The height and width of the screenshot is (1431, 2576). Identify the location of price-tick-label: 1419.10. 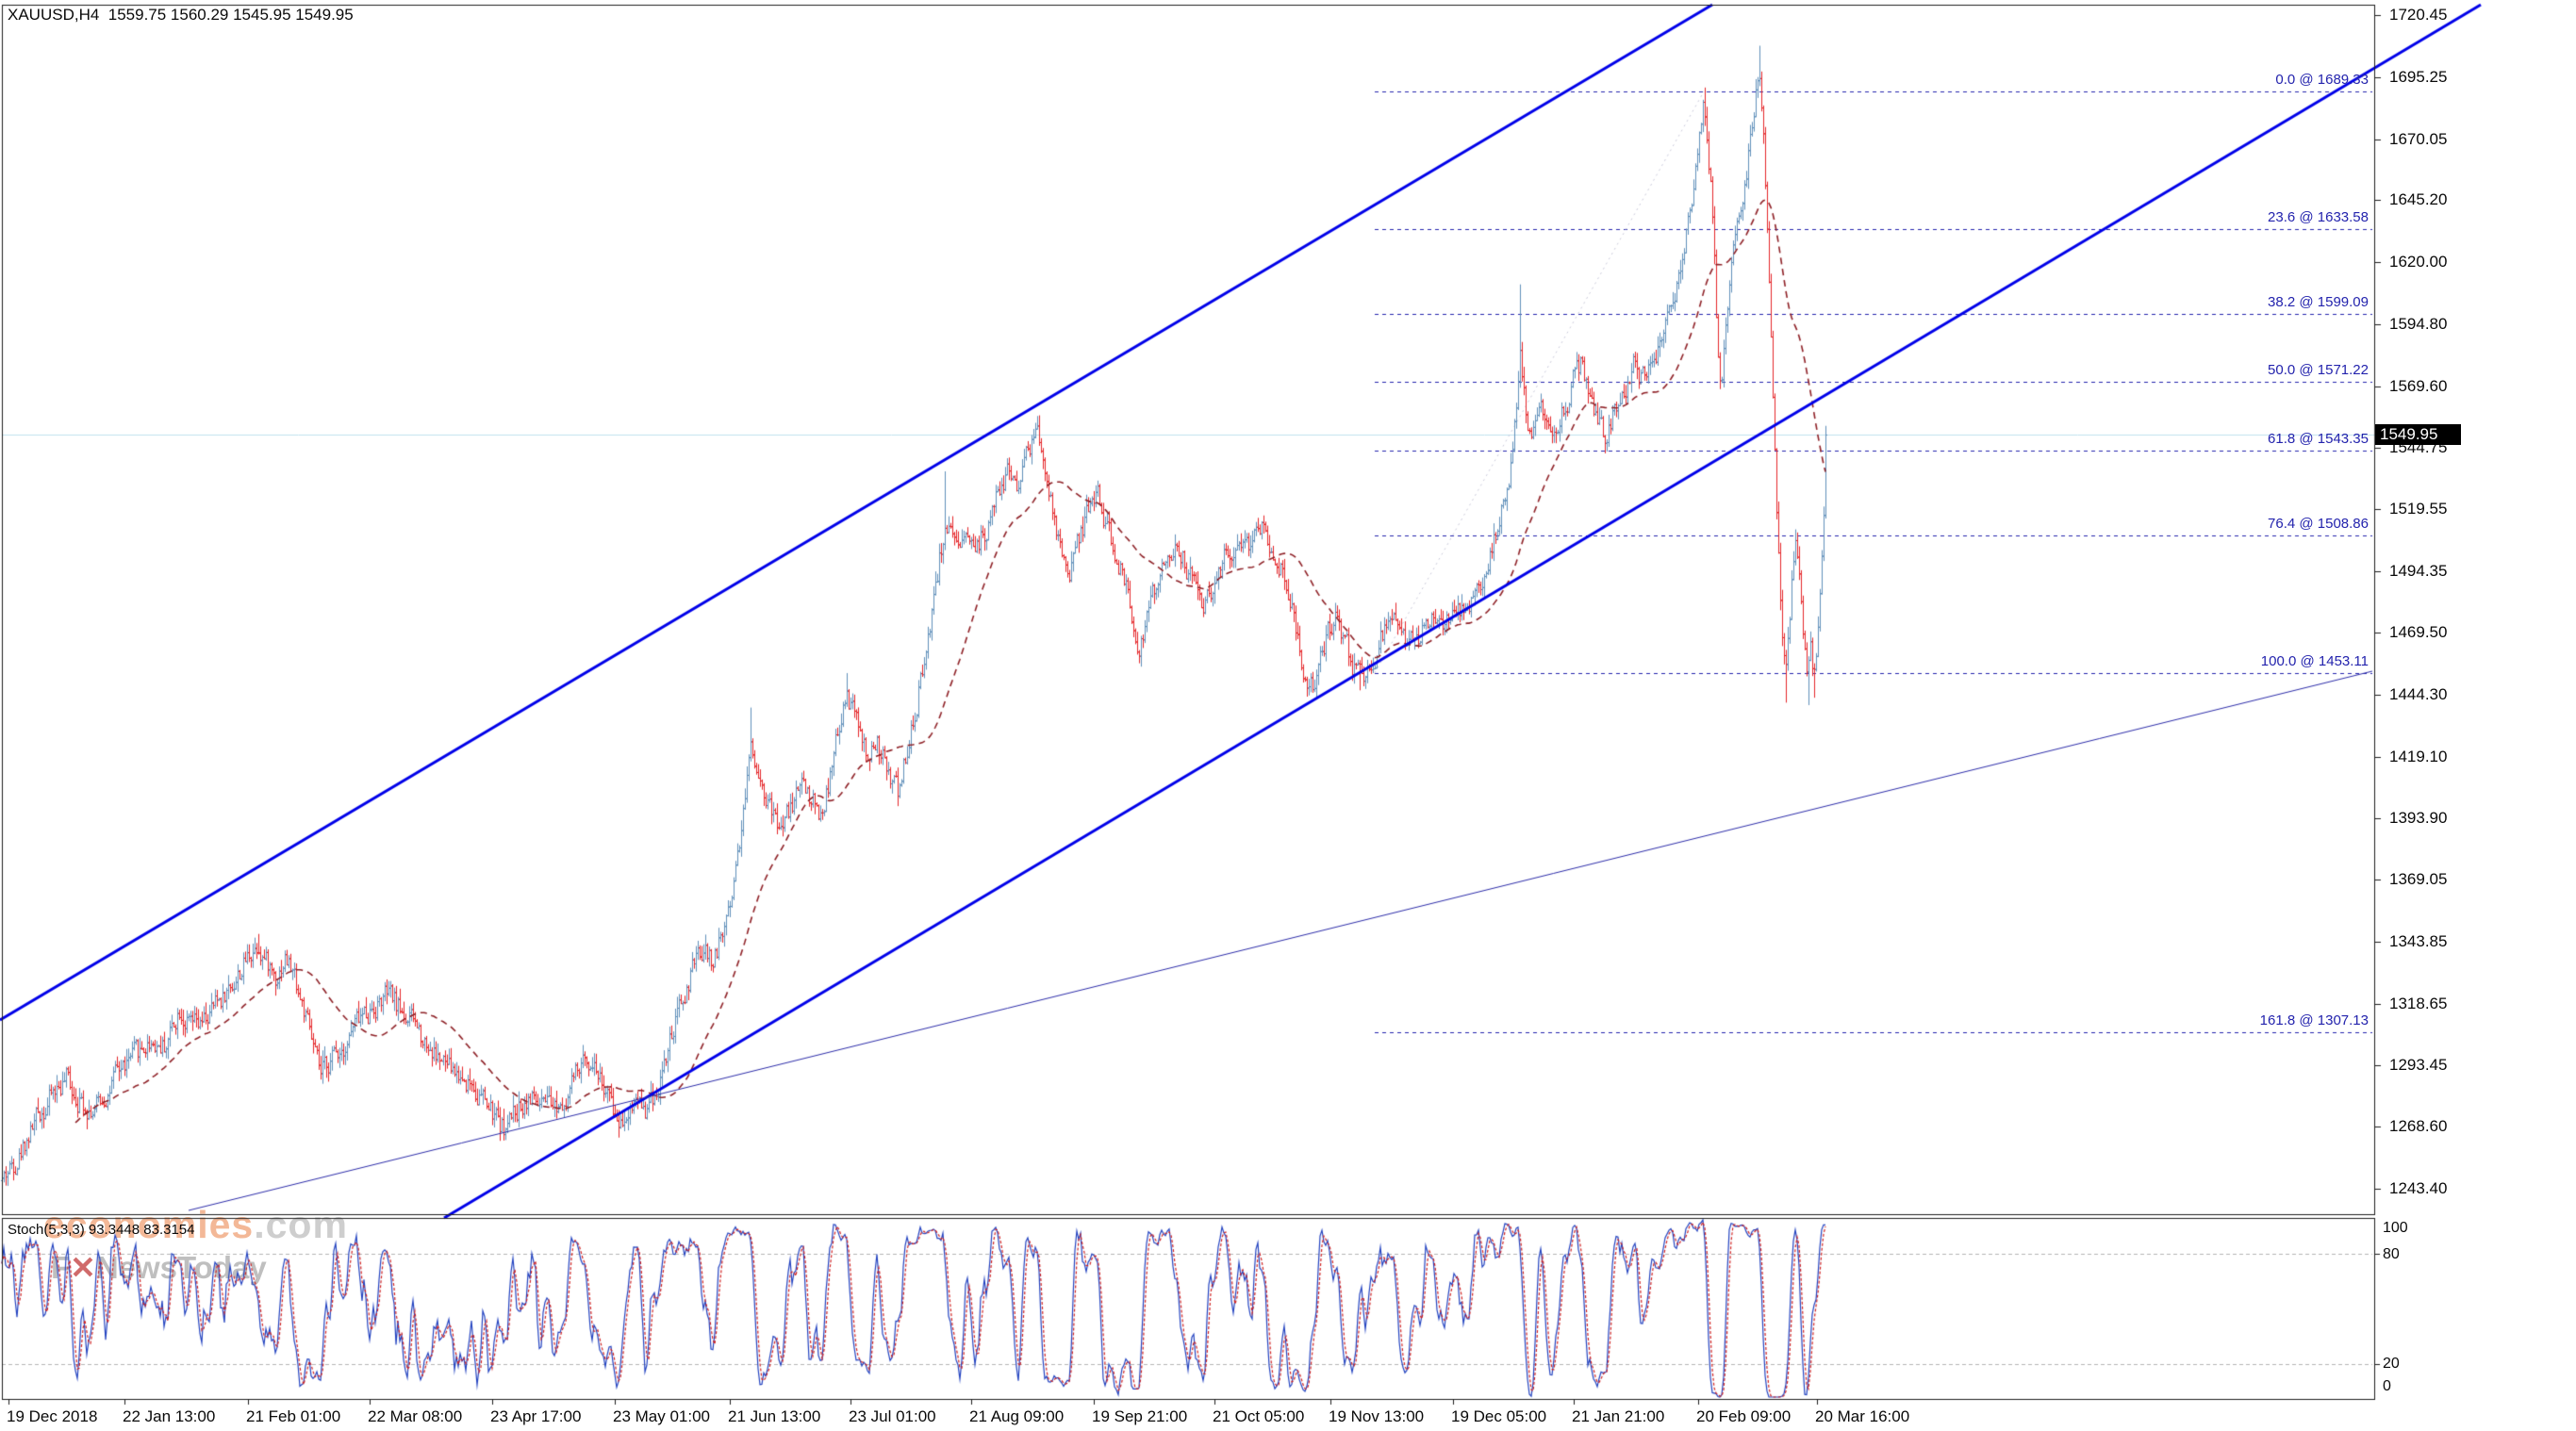
(2418, 756).